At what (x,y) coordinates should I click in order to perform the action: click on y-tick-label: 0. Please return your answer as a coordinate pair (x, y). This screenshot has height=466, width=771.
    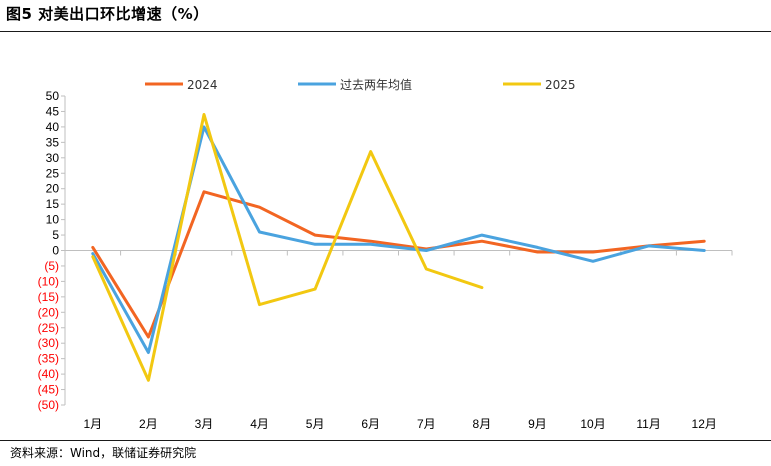
    Looking at the image, I should click on (55, 251).